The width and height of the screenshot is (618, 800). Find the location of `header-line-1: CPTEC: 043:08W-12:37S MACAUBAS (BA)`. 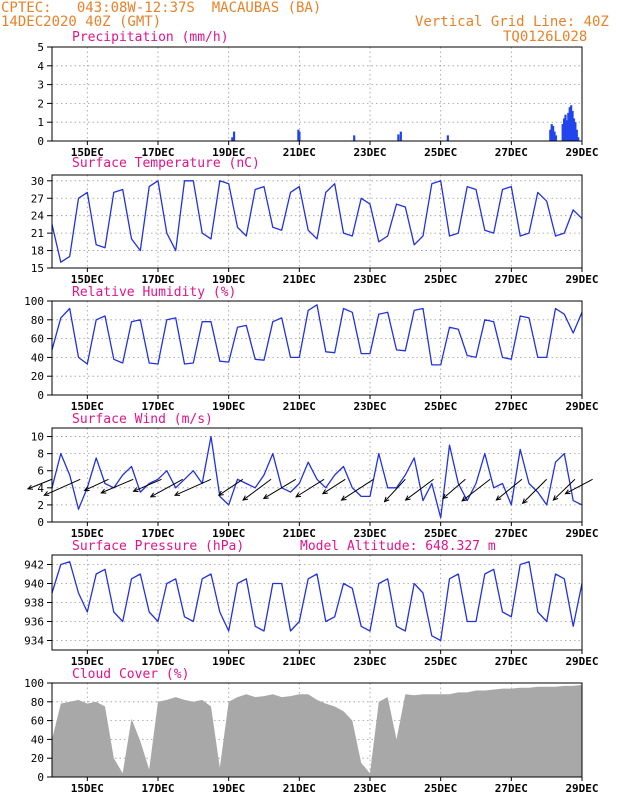

header-line-1: CPTEC: 043:08W-12:37S MACAUBAS (BA) is located at coordinates (161, 8).